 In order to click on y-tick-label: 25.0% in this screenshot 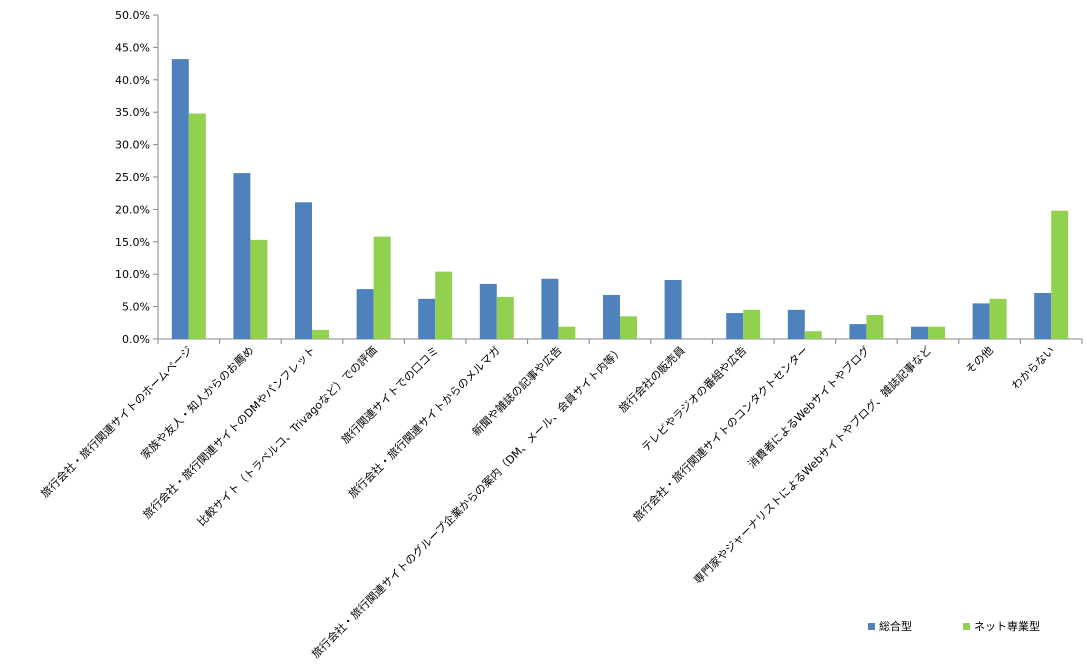, I will do `click(132, 177)`.